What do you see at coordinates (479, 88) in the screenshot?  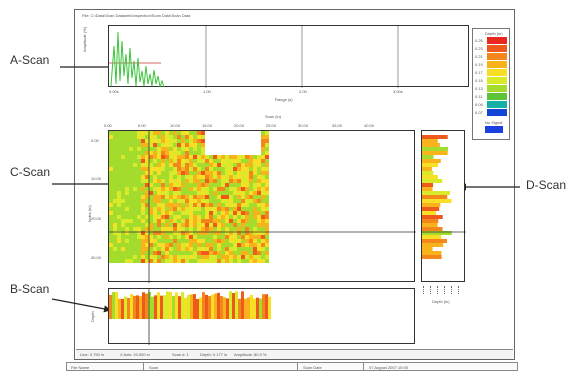 I see `legend-entry-label: 0.13` at bounding box center [479, 88].